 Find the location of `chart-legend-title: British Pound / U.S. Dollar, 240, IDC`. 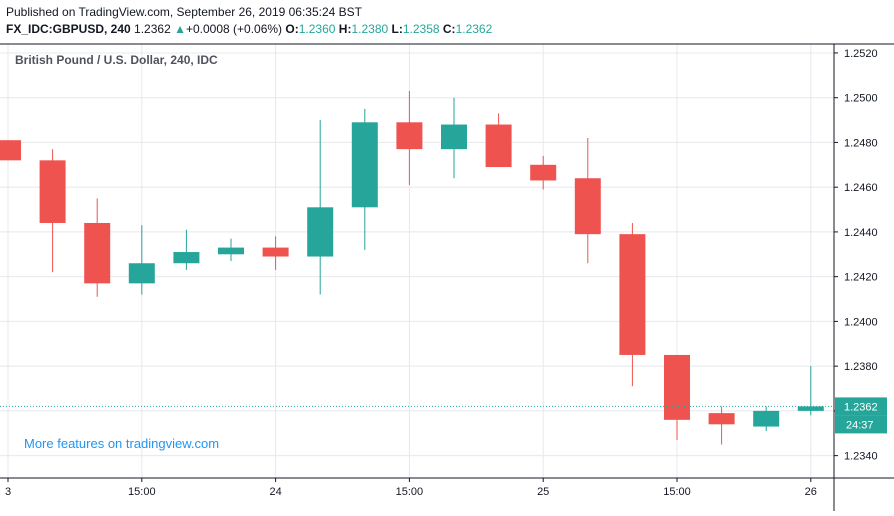

chart-legend-title: British Pound / U.S. Dollar, 240, IDC is located at coordinates (116, 60).